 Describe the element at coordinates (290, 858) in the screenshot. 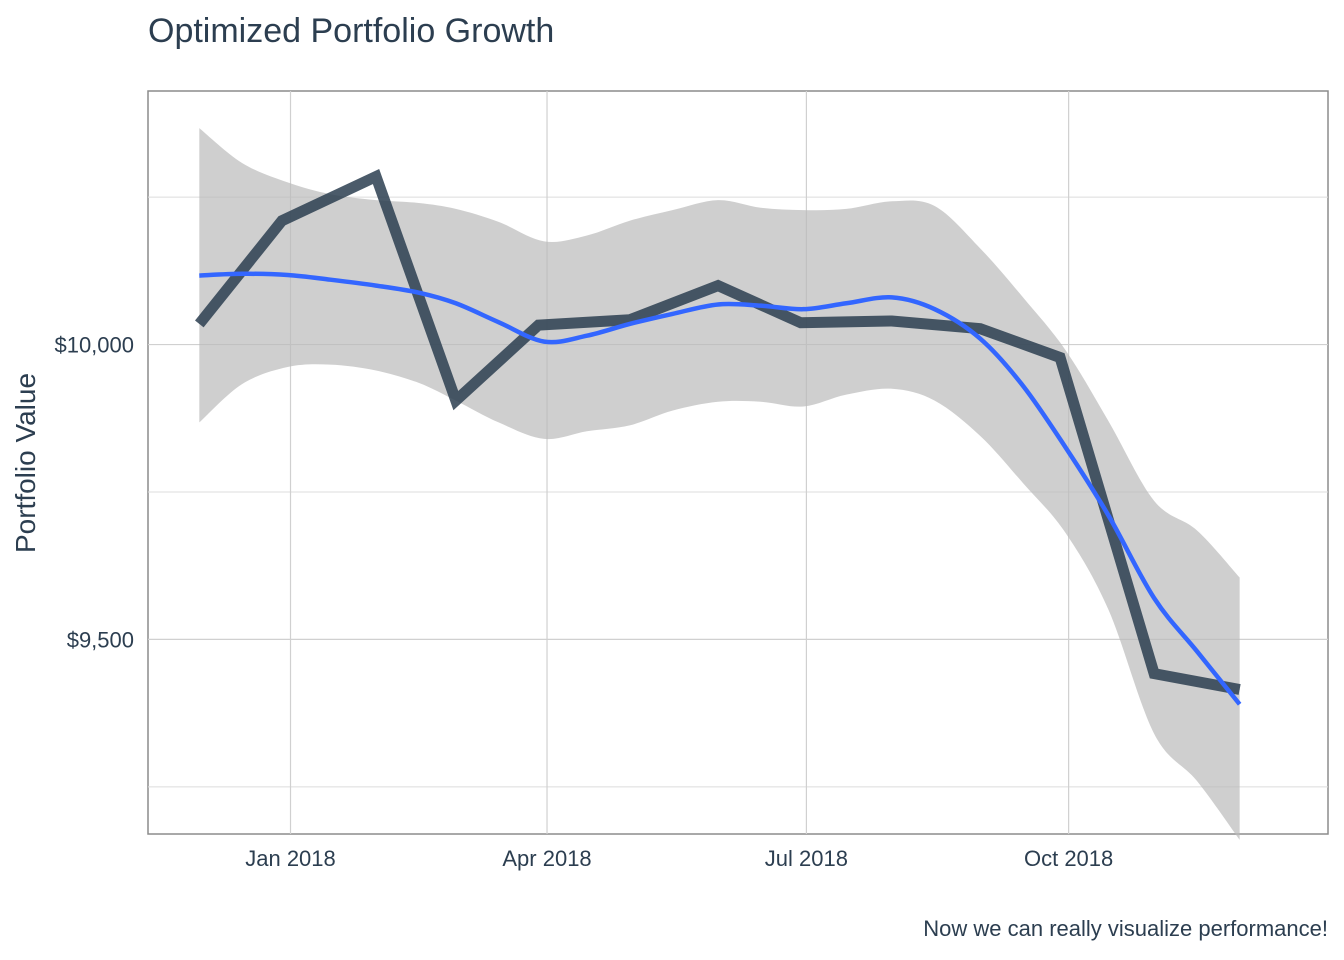

I see `x-tick-label: Jan 2018` at that location.